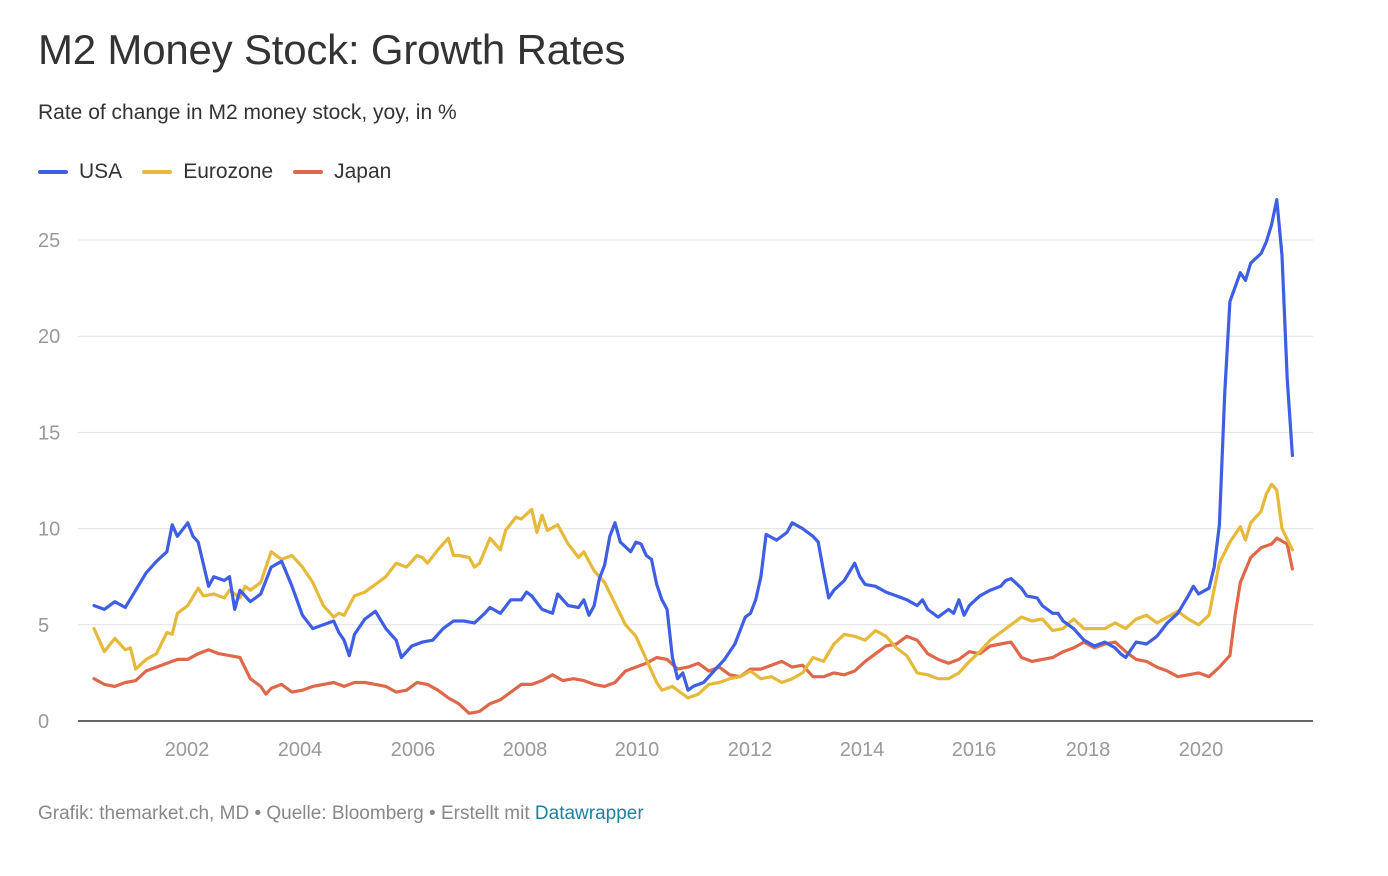  I want to click on x-tick-label-2006: 2006, so click(413, 750).